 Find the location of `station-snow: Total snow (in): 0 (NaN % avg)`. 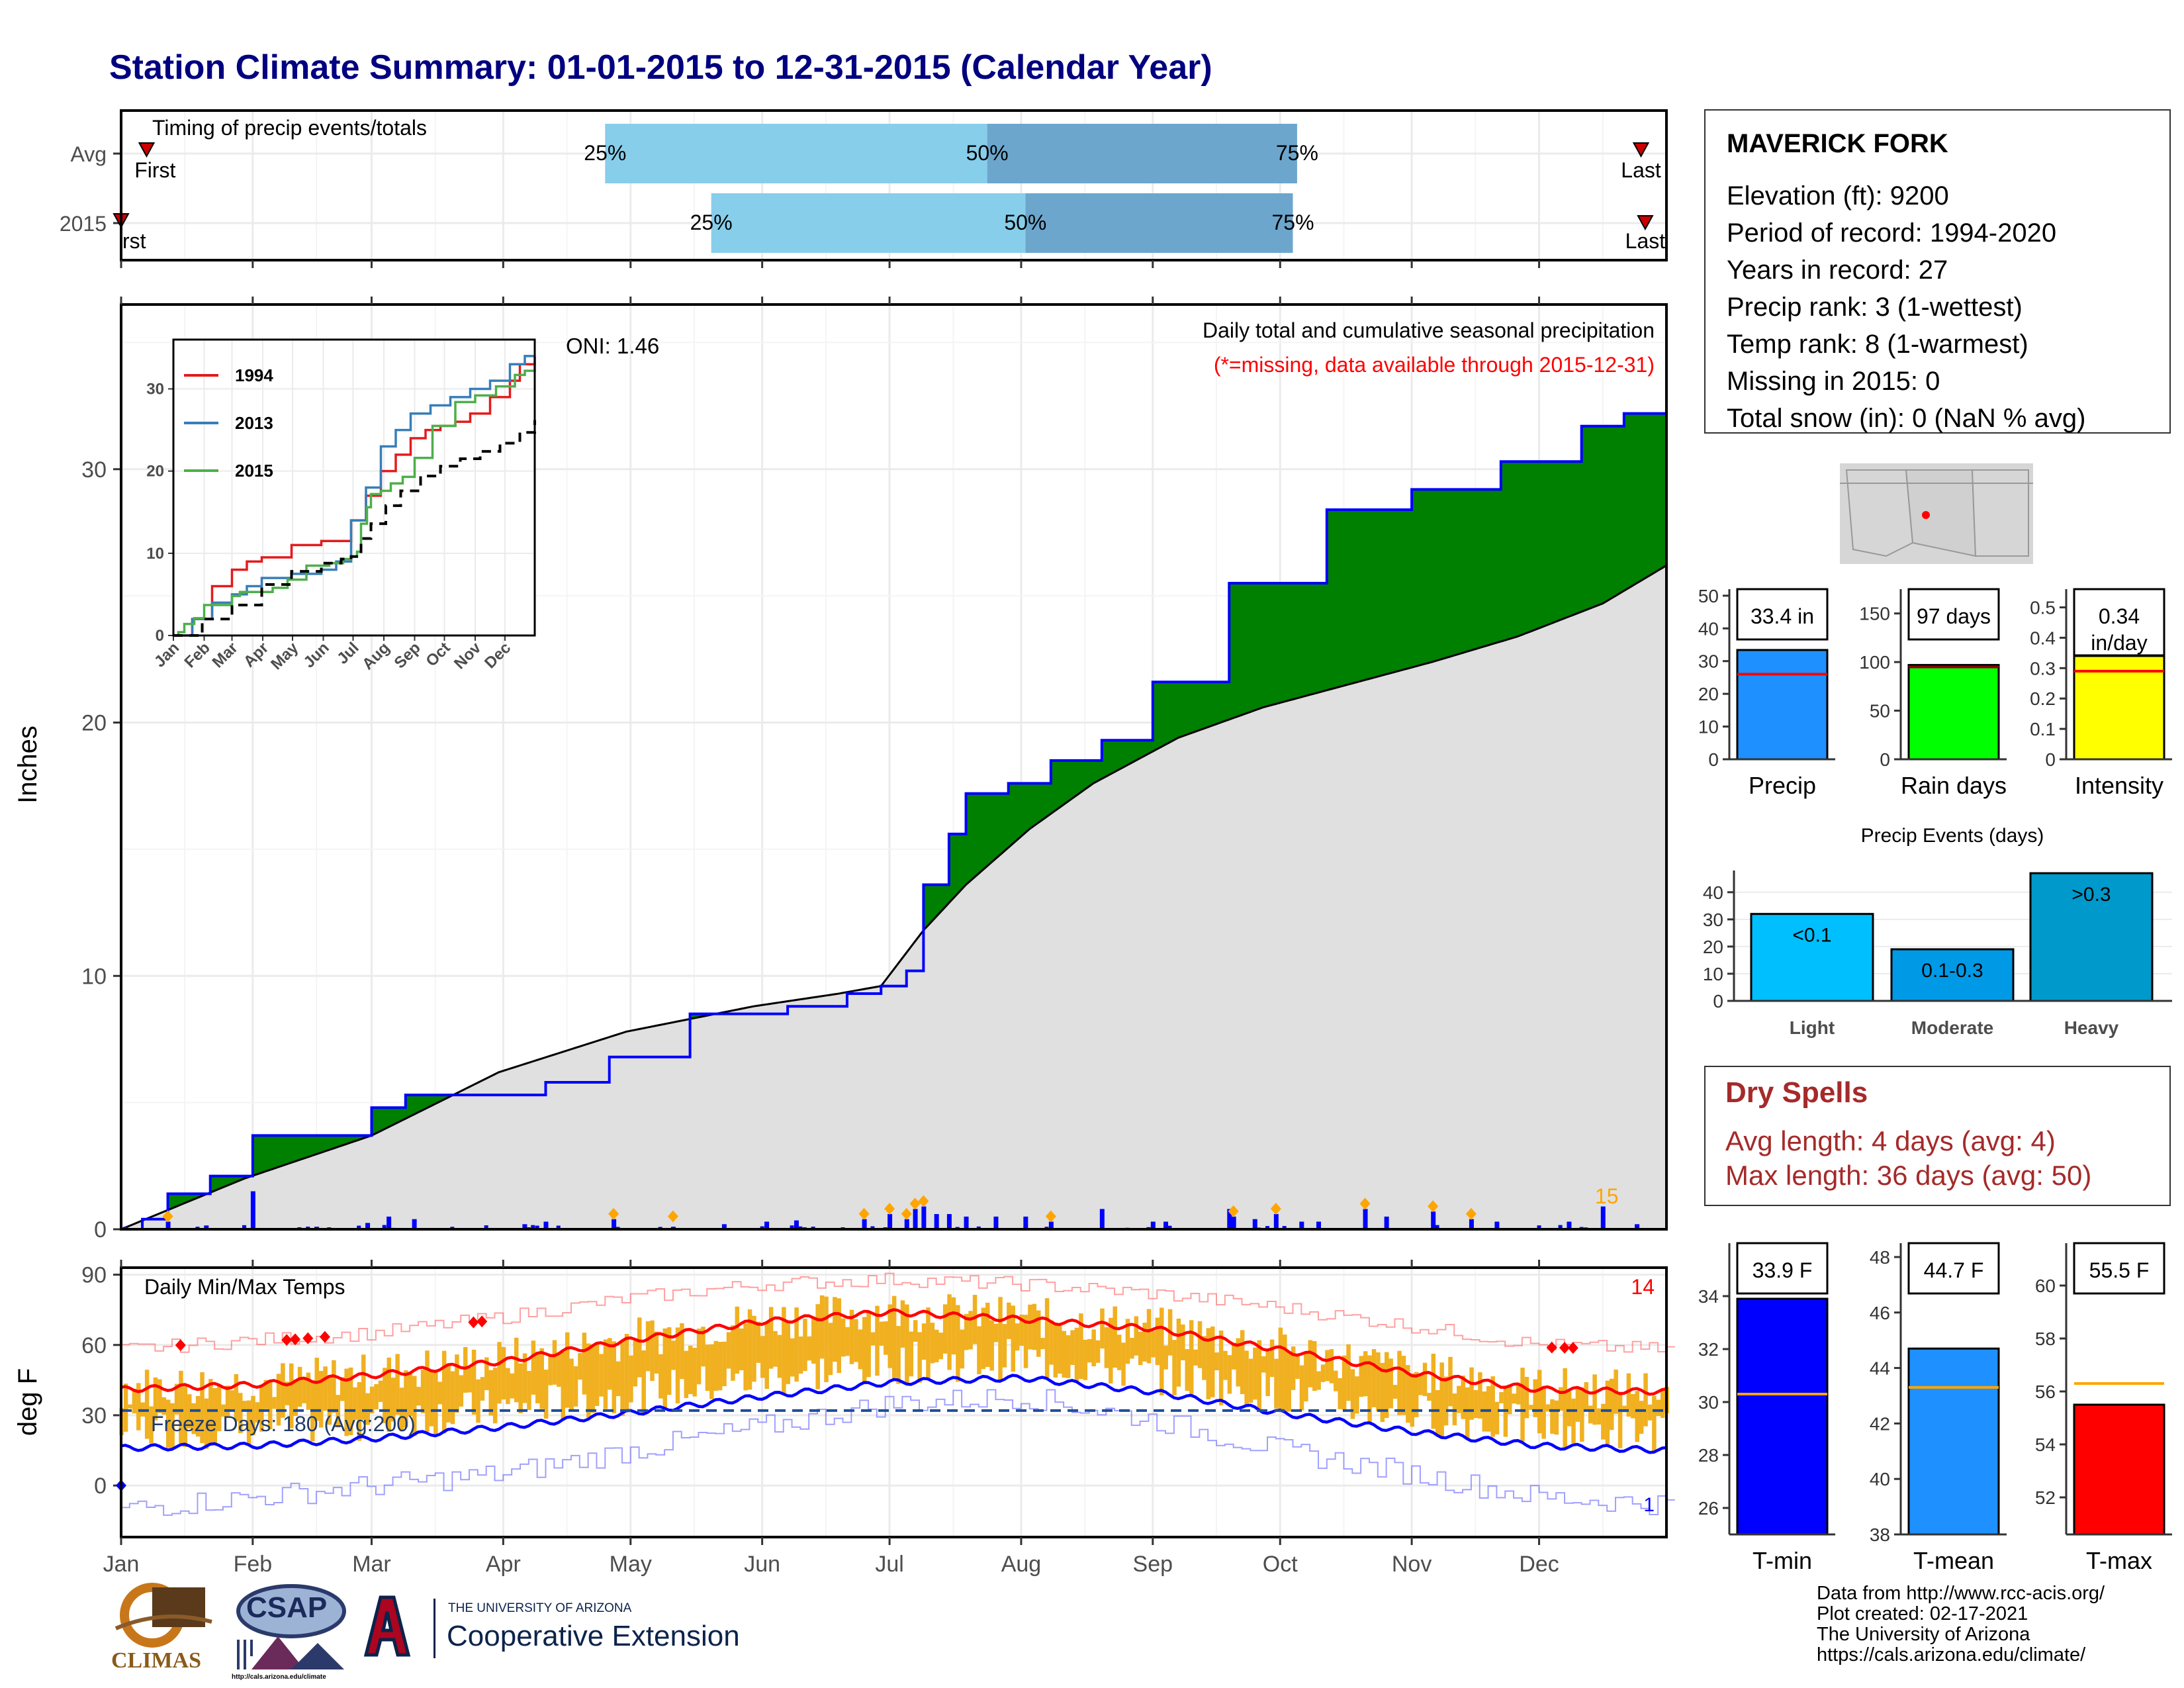

station-snow: Total snow (in): 0 (NaN % avg) is located at coordinates (1906, 418).